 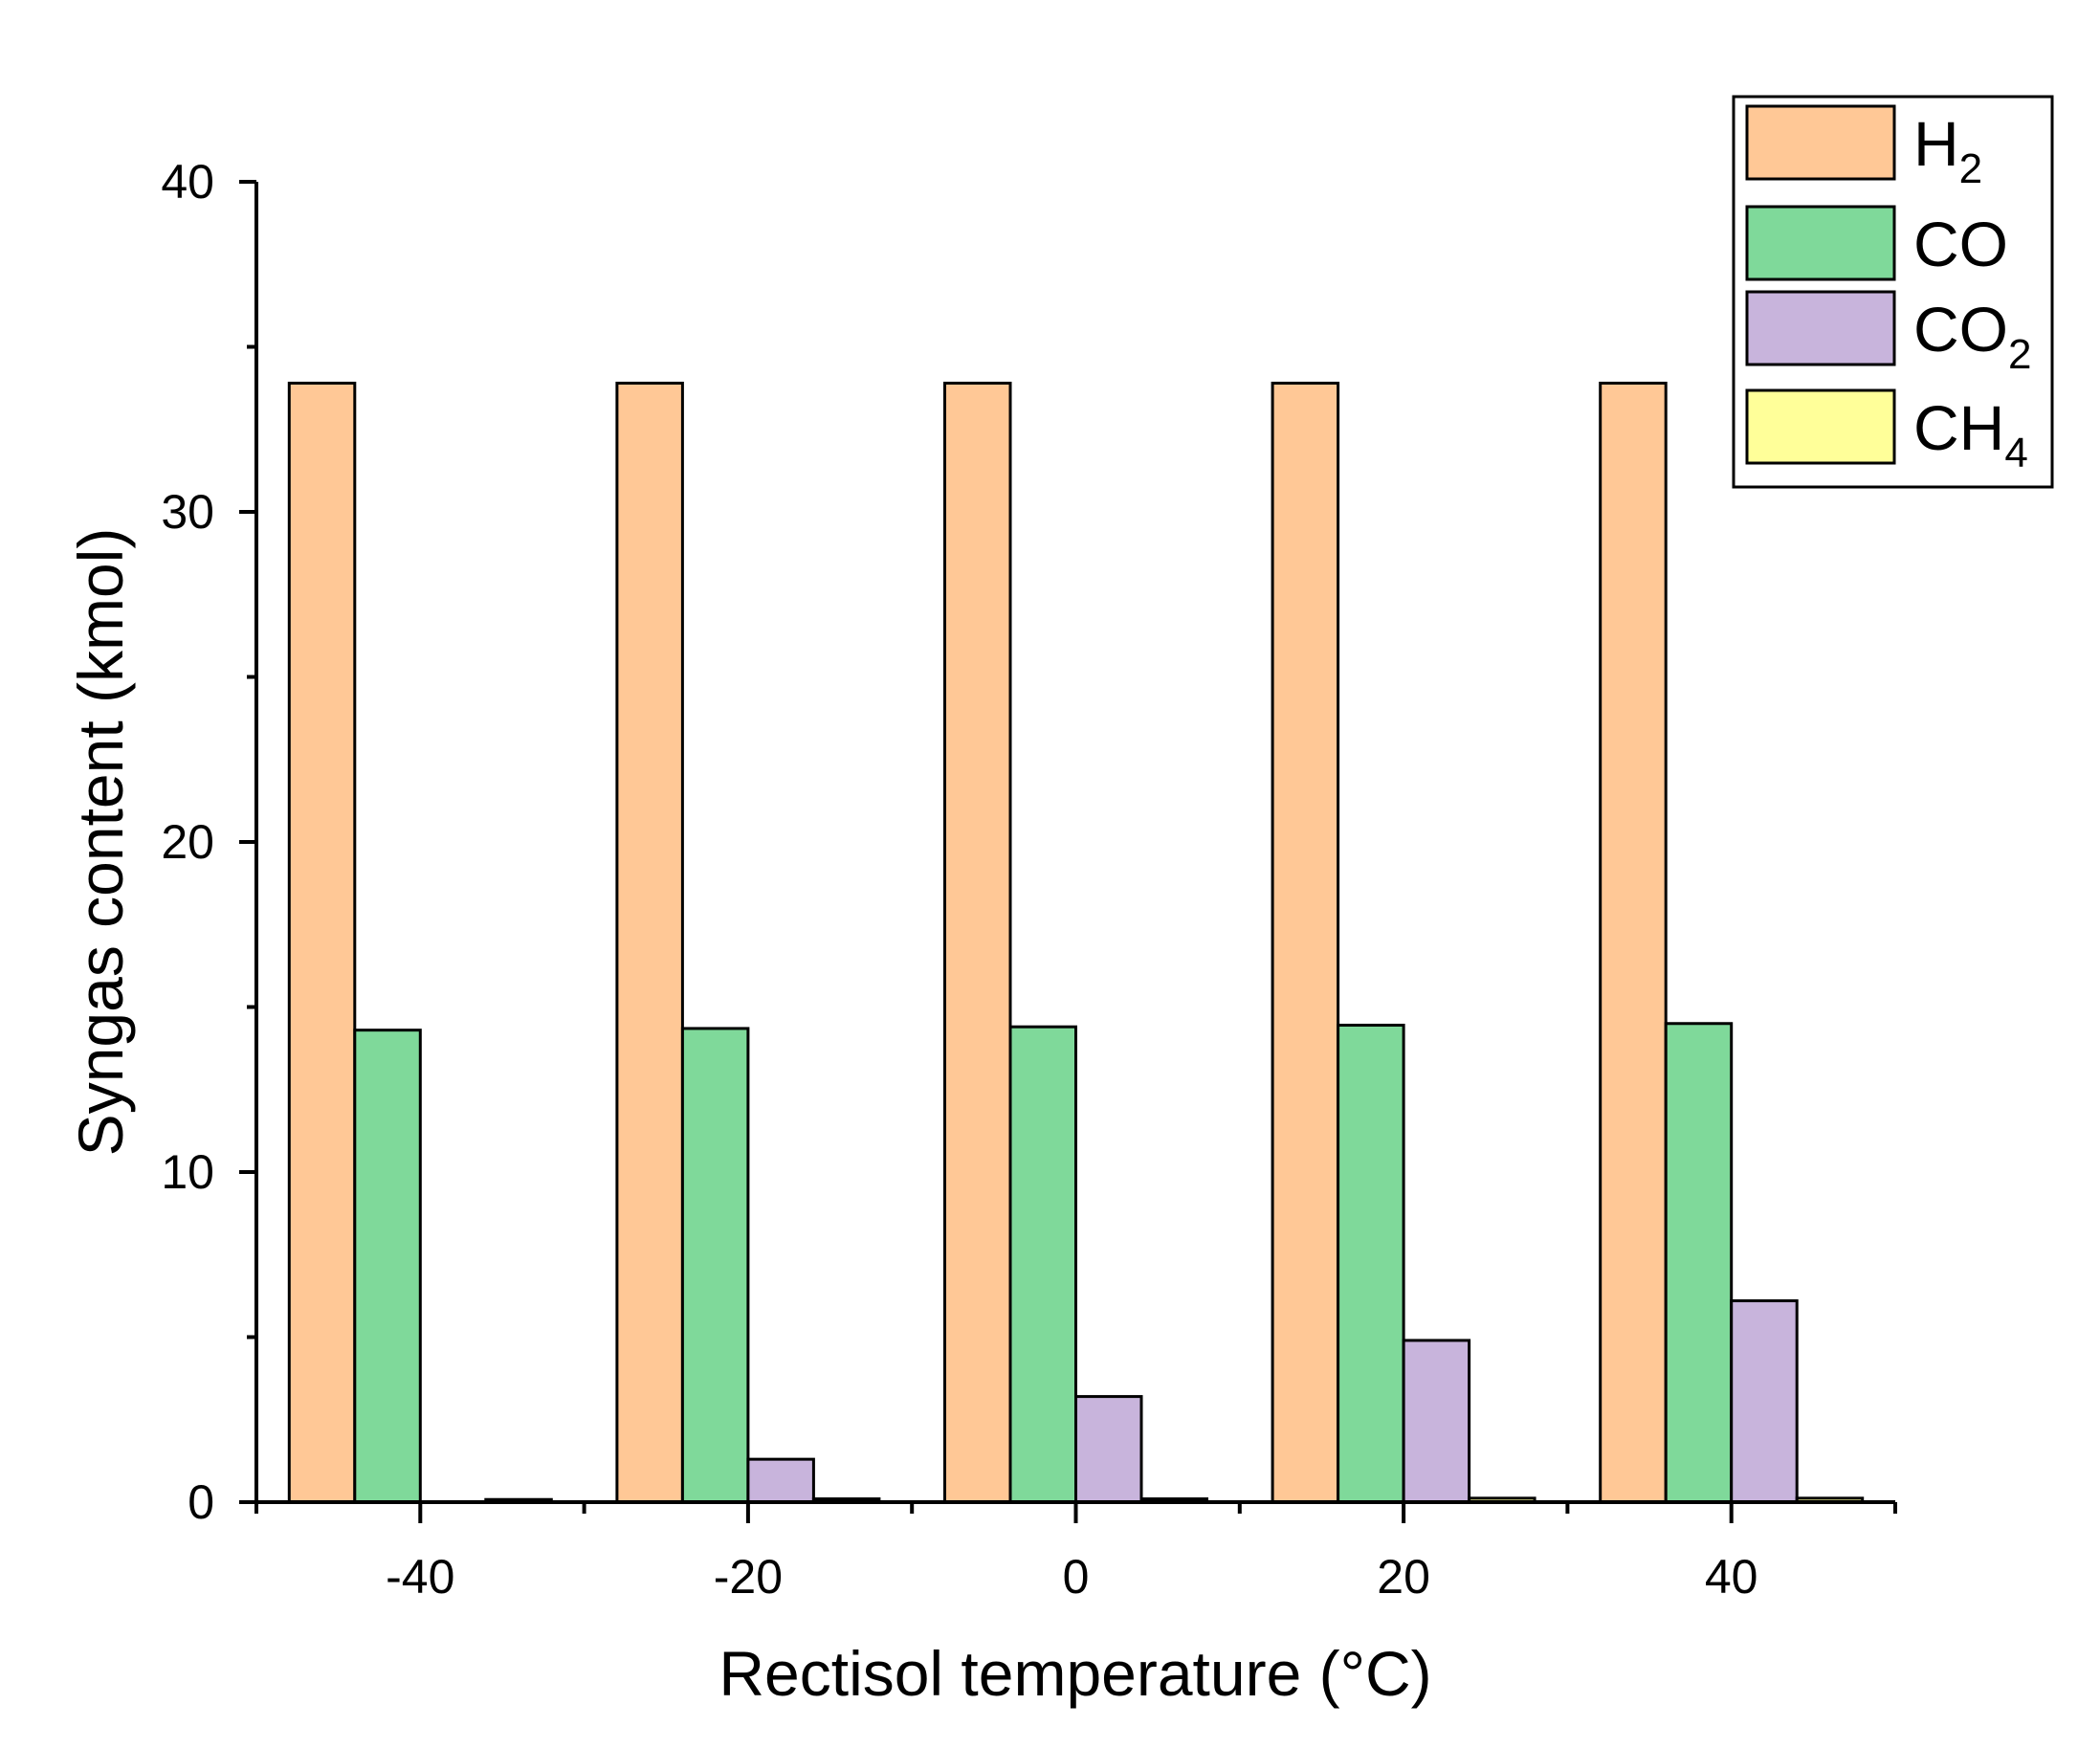 I want to click on y-axis-title: Syngas content (kmol), so click(x=101, y=842).